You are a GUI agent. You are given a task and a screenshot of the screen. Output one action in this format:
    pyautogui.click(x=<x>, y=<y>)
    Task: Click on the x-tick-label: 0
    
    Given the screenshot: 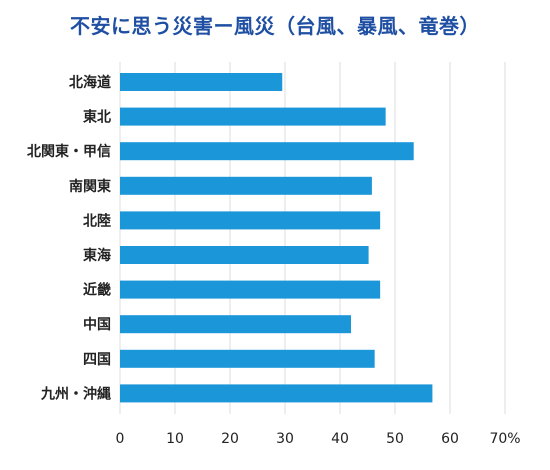 What is the action you would take?
    pyautogui.click(x=120, y=439)
    